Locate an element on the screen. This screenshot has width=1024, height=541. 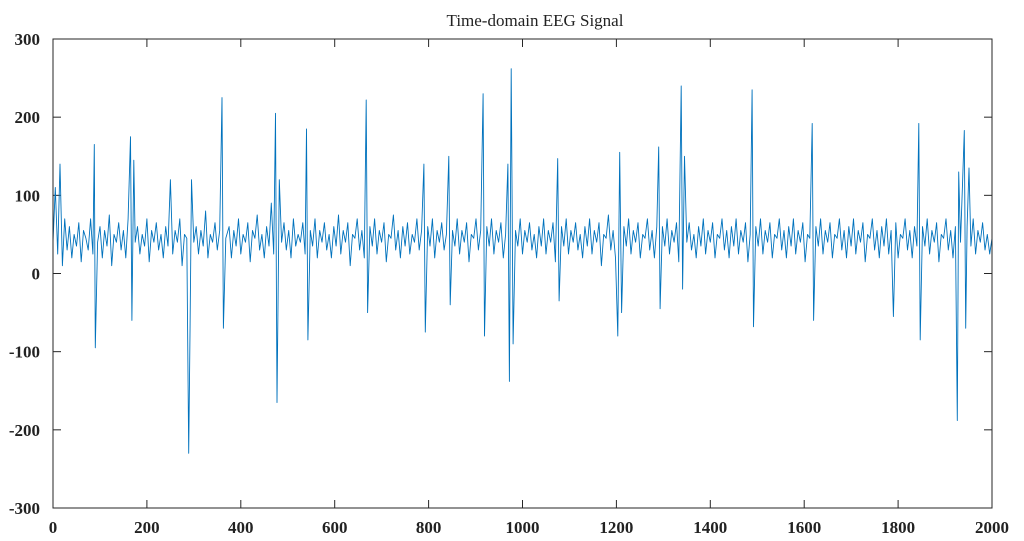
x-tick-label: 400 is located at coordinates (241, 527).